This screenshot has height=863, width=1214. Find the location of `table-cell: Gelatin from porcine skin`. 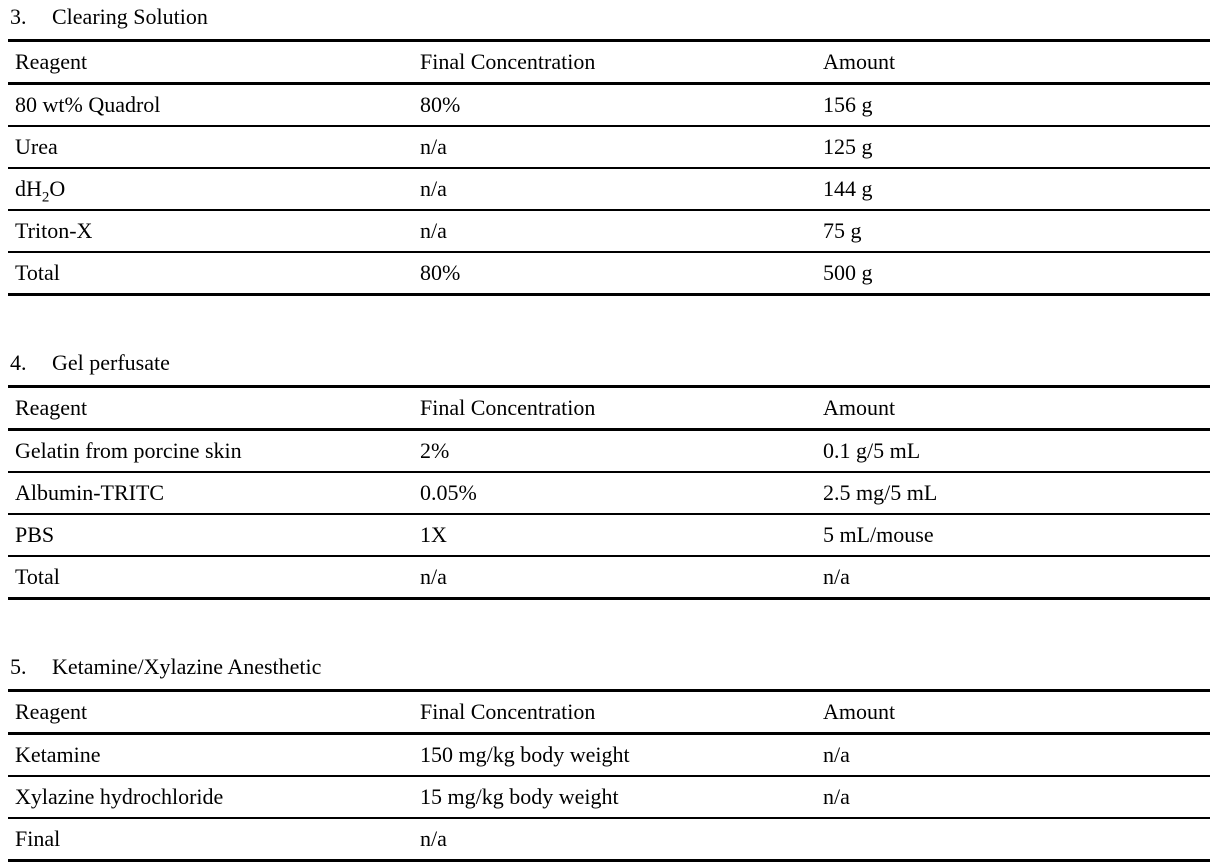

table-cell: Gelatin from porcine skin is located at coordinates (210, 451).